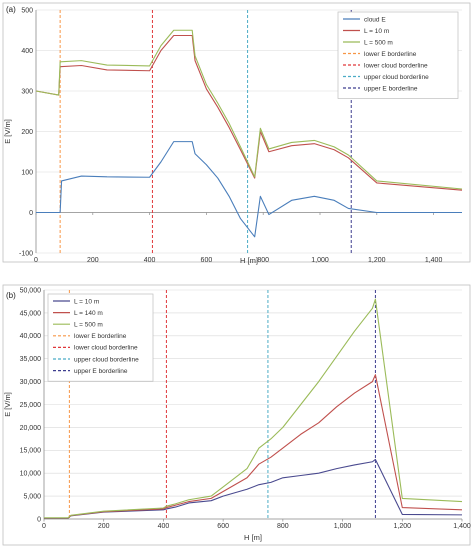 The width and height of the screenshot is (475, 550). What do you see at coordinates (31, 359) in the screenshot?
I see `y-tick-label: 35,000` at bounding box center [31, 359].